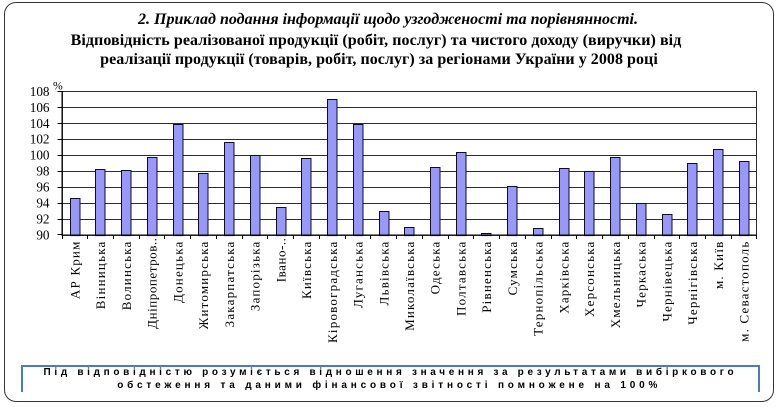  I want to click on svg-text: Полтавська, so click(460, 278).